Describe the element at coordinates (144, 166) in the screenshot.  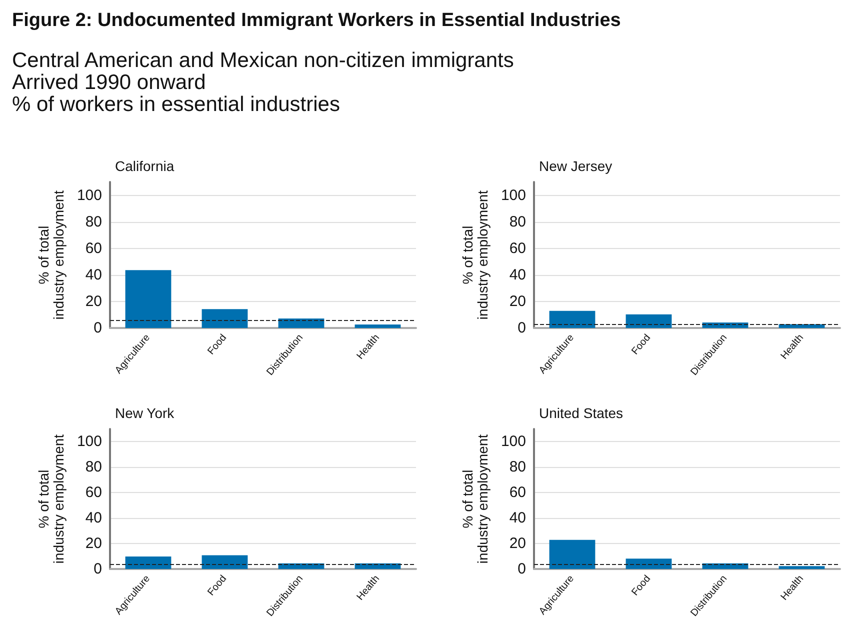
I see `chart-title: California` at that location.